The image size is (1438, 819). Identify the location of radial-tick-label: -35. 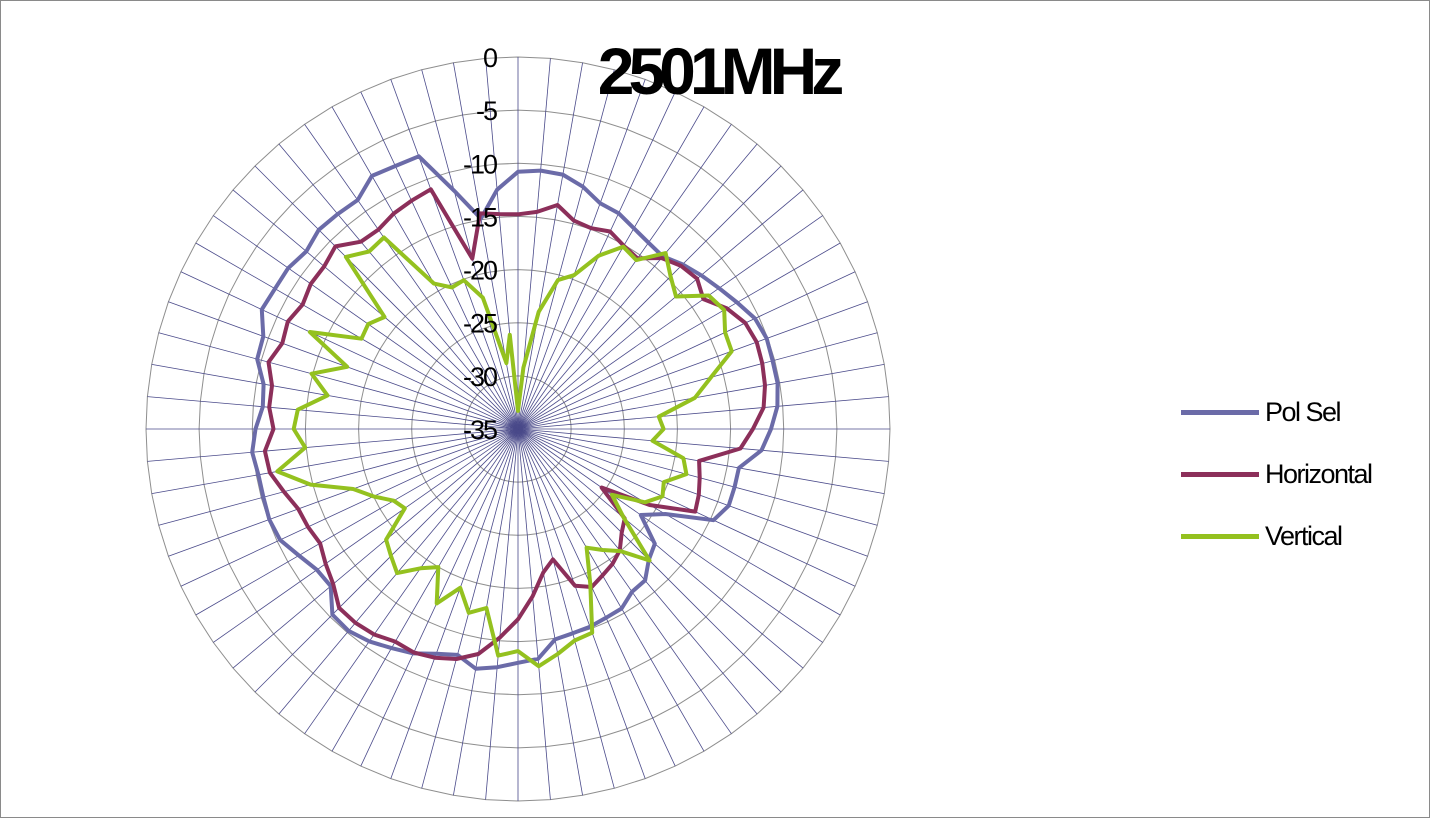
(480, 430).